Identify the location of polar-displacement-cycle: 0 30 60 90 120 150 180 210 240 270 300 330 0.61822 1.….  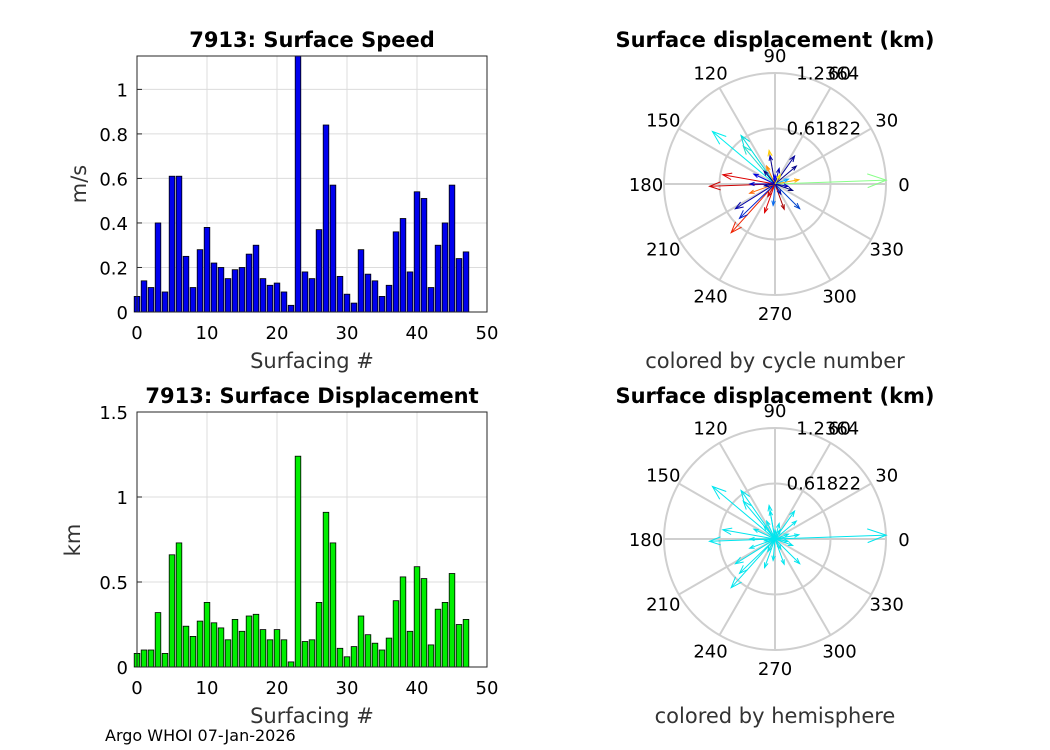
(769, 185).